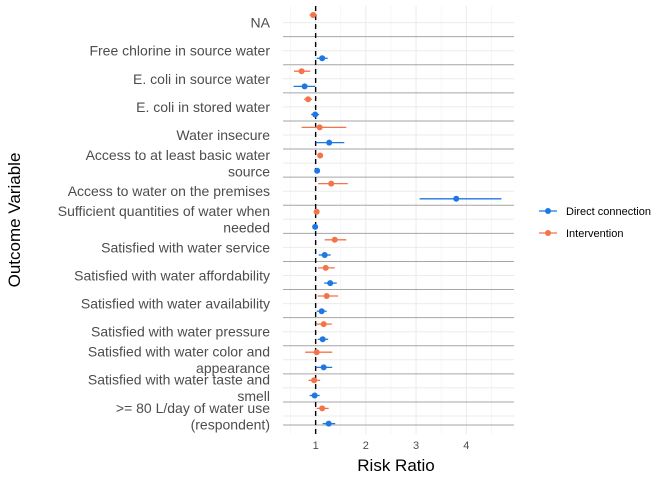 Image resolution: width=672 pixels, height=480 pixels. What do you see at coordinates (416, 446) in the screenshot?
I see `x-tick-label: 3` at bounding box center [416, 446].